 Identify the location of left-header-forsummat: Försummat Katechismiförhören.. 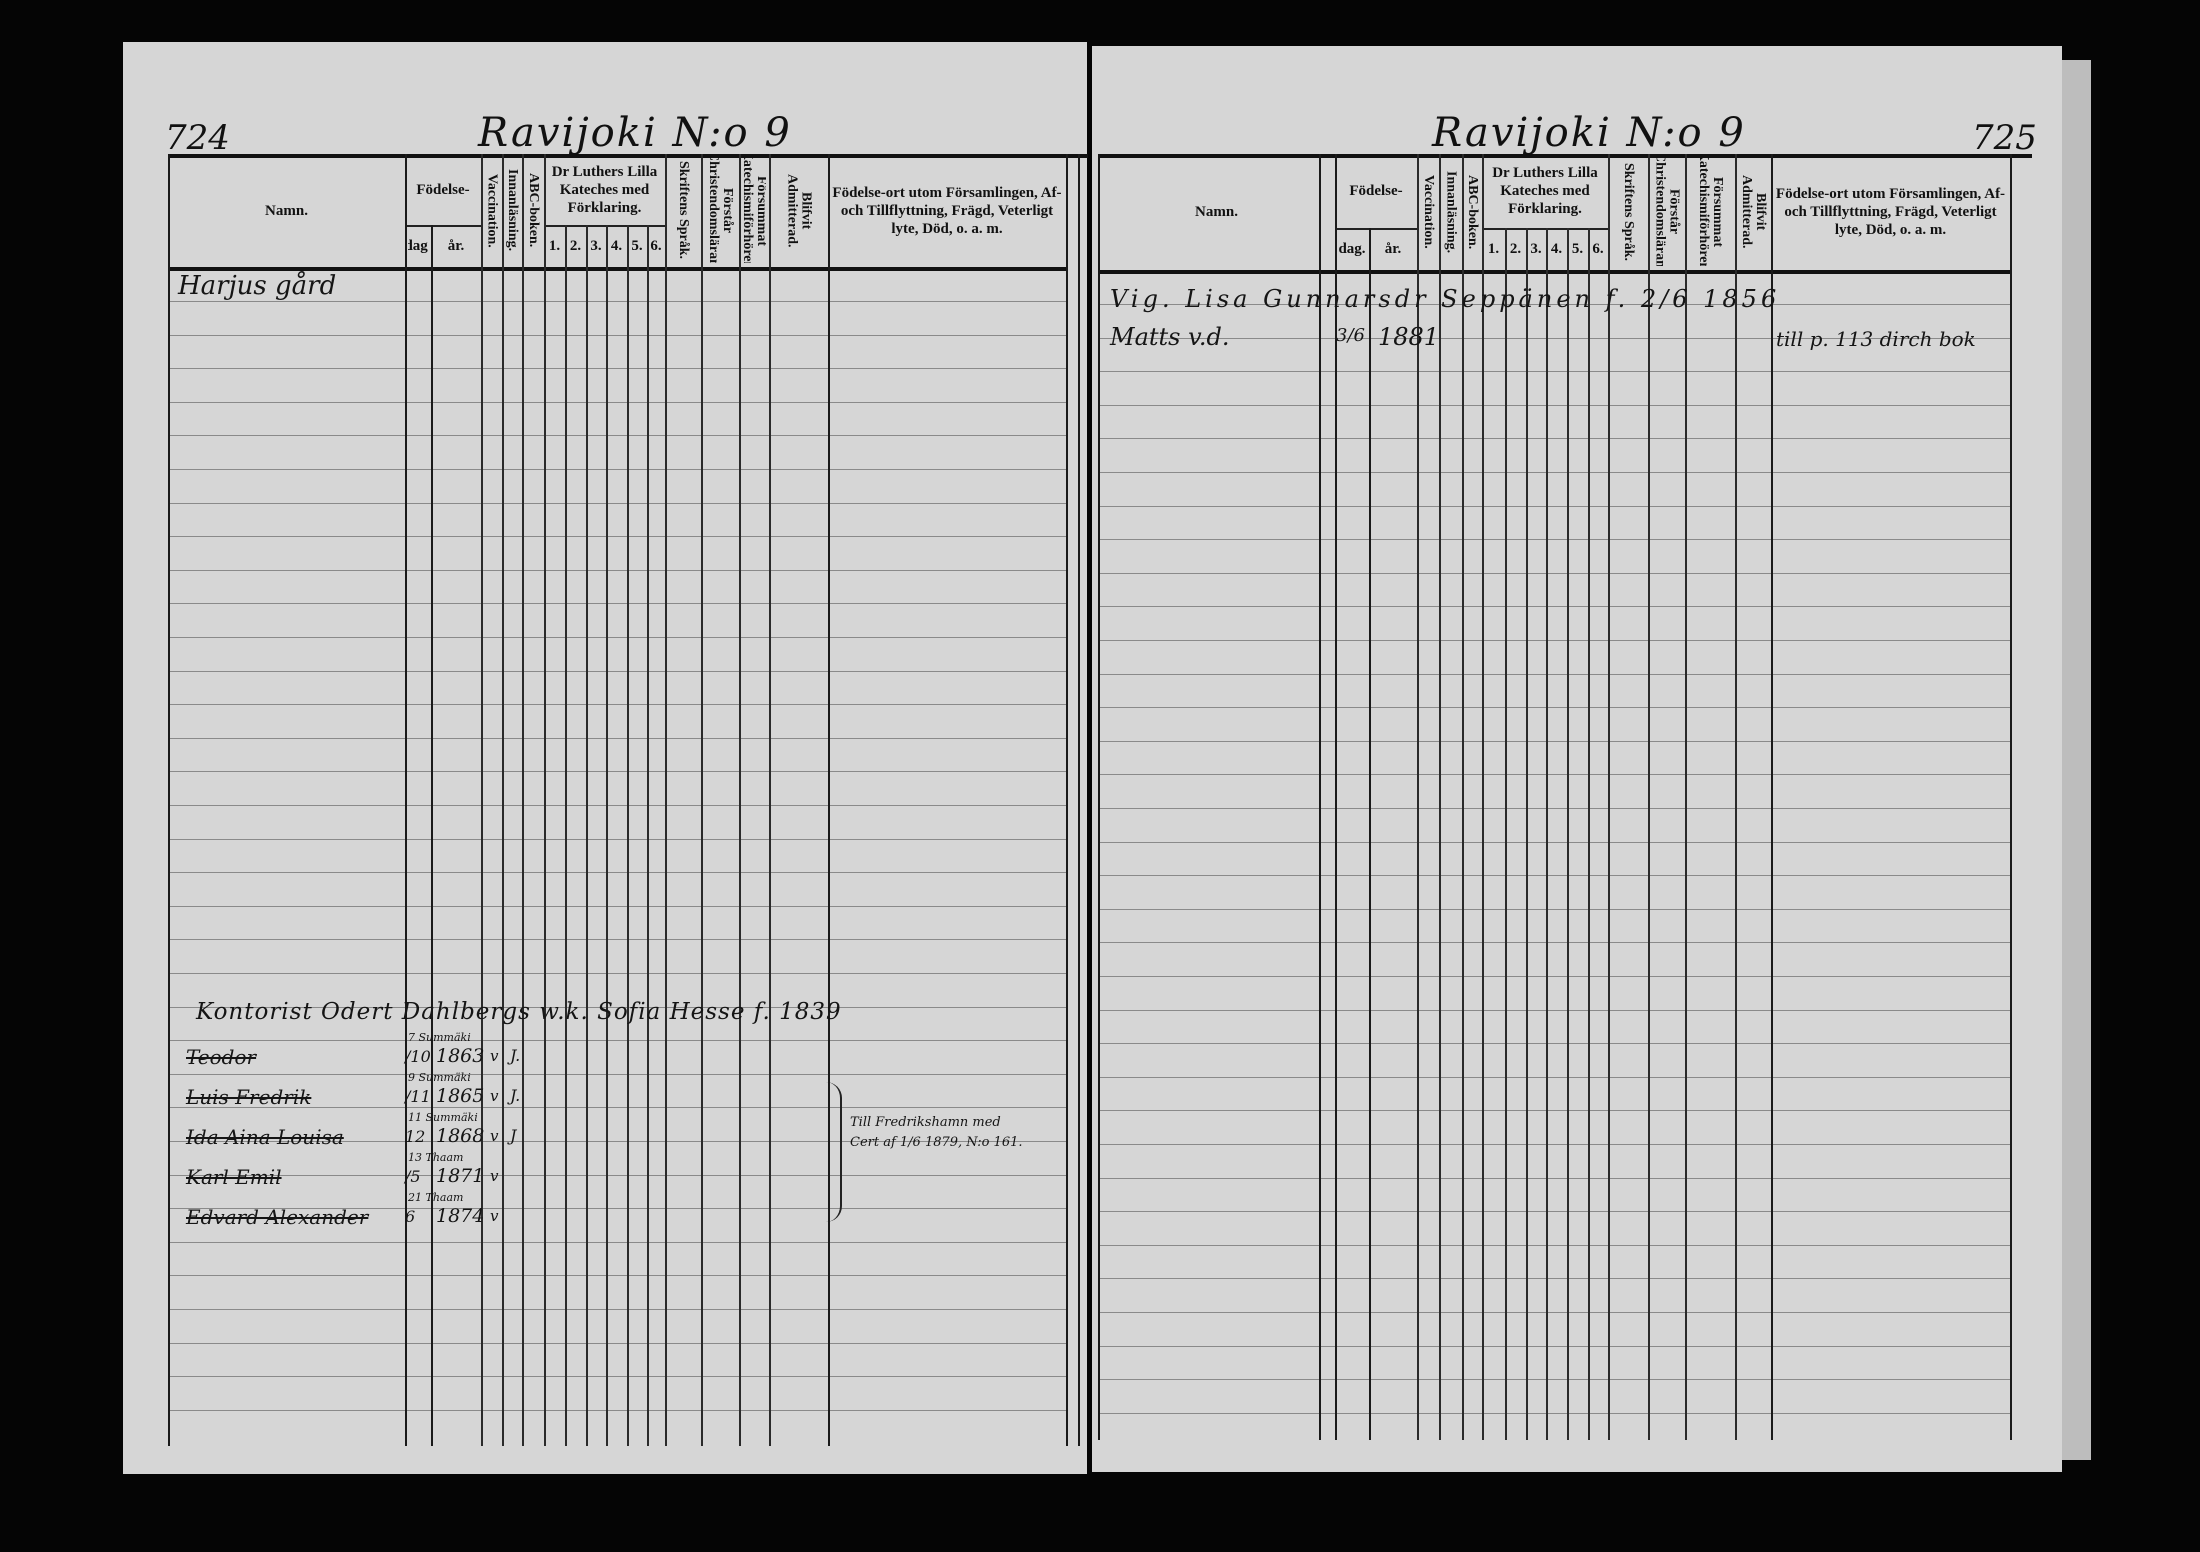
(754, 210).